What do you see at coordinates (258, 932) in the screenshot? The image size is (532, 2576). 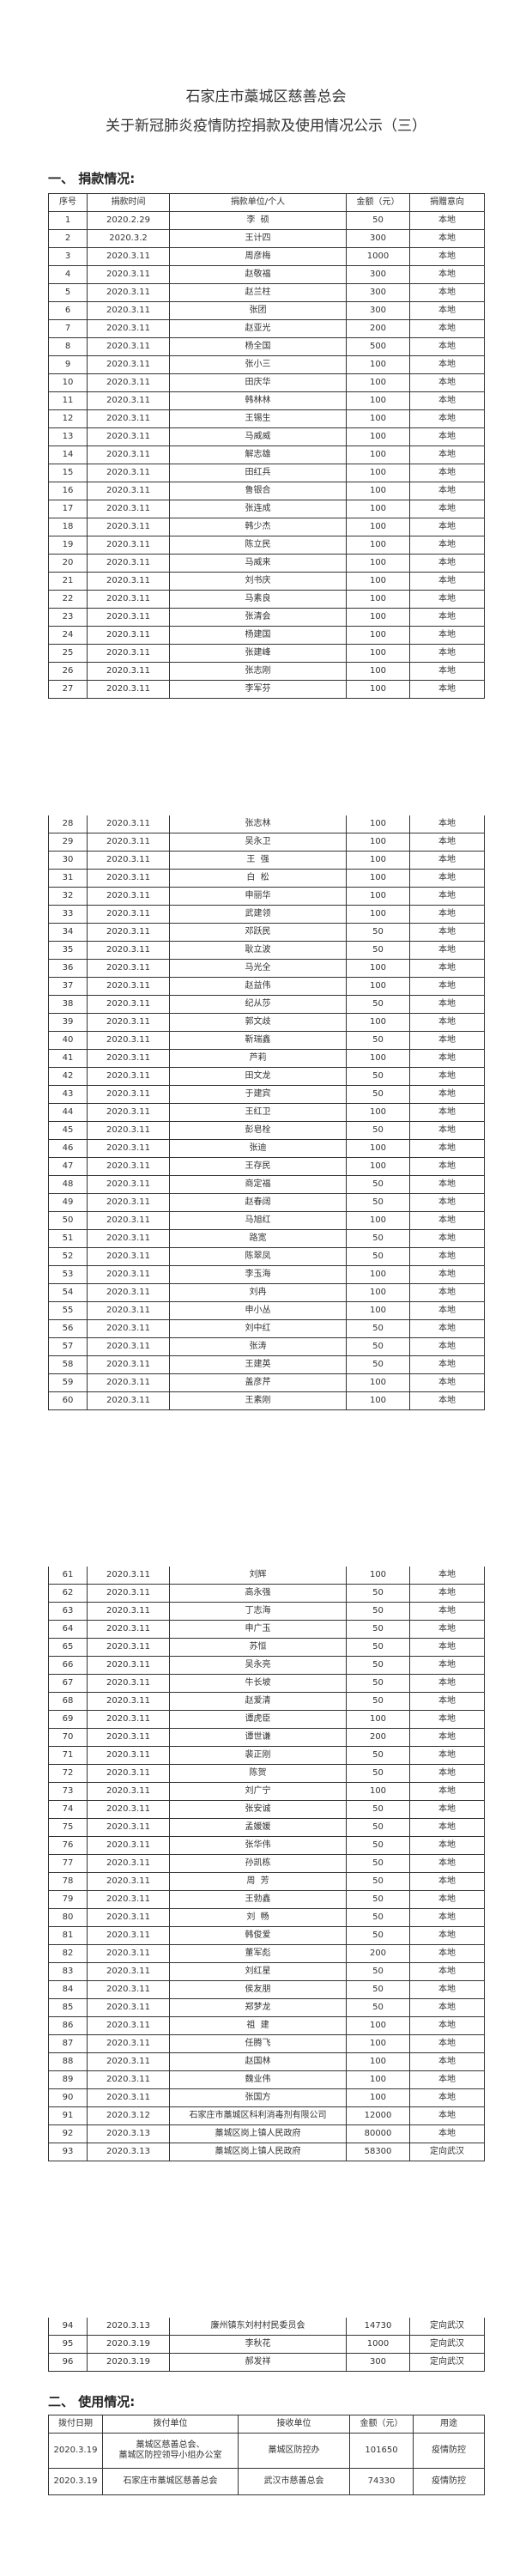 I see `cell-donor: 邓跃民` at bounding box center [258, 932].